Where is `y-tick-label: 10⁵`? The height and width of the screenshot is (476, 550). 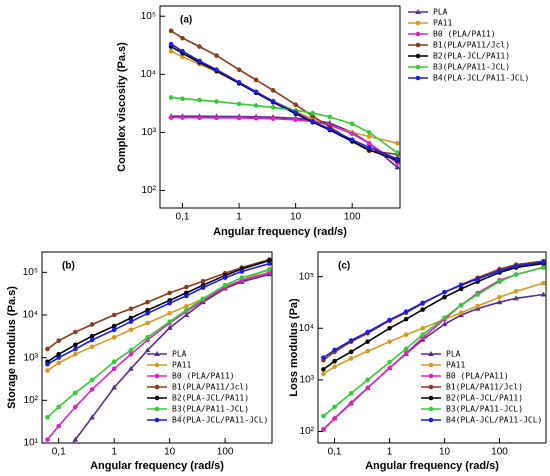
y-tick-label: 10⁵ is located at coordinates (30, 272).